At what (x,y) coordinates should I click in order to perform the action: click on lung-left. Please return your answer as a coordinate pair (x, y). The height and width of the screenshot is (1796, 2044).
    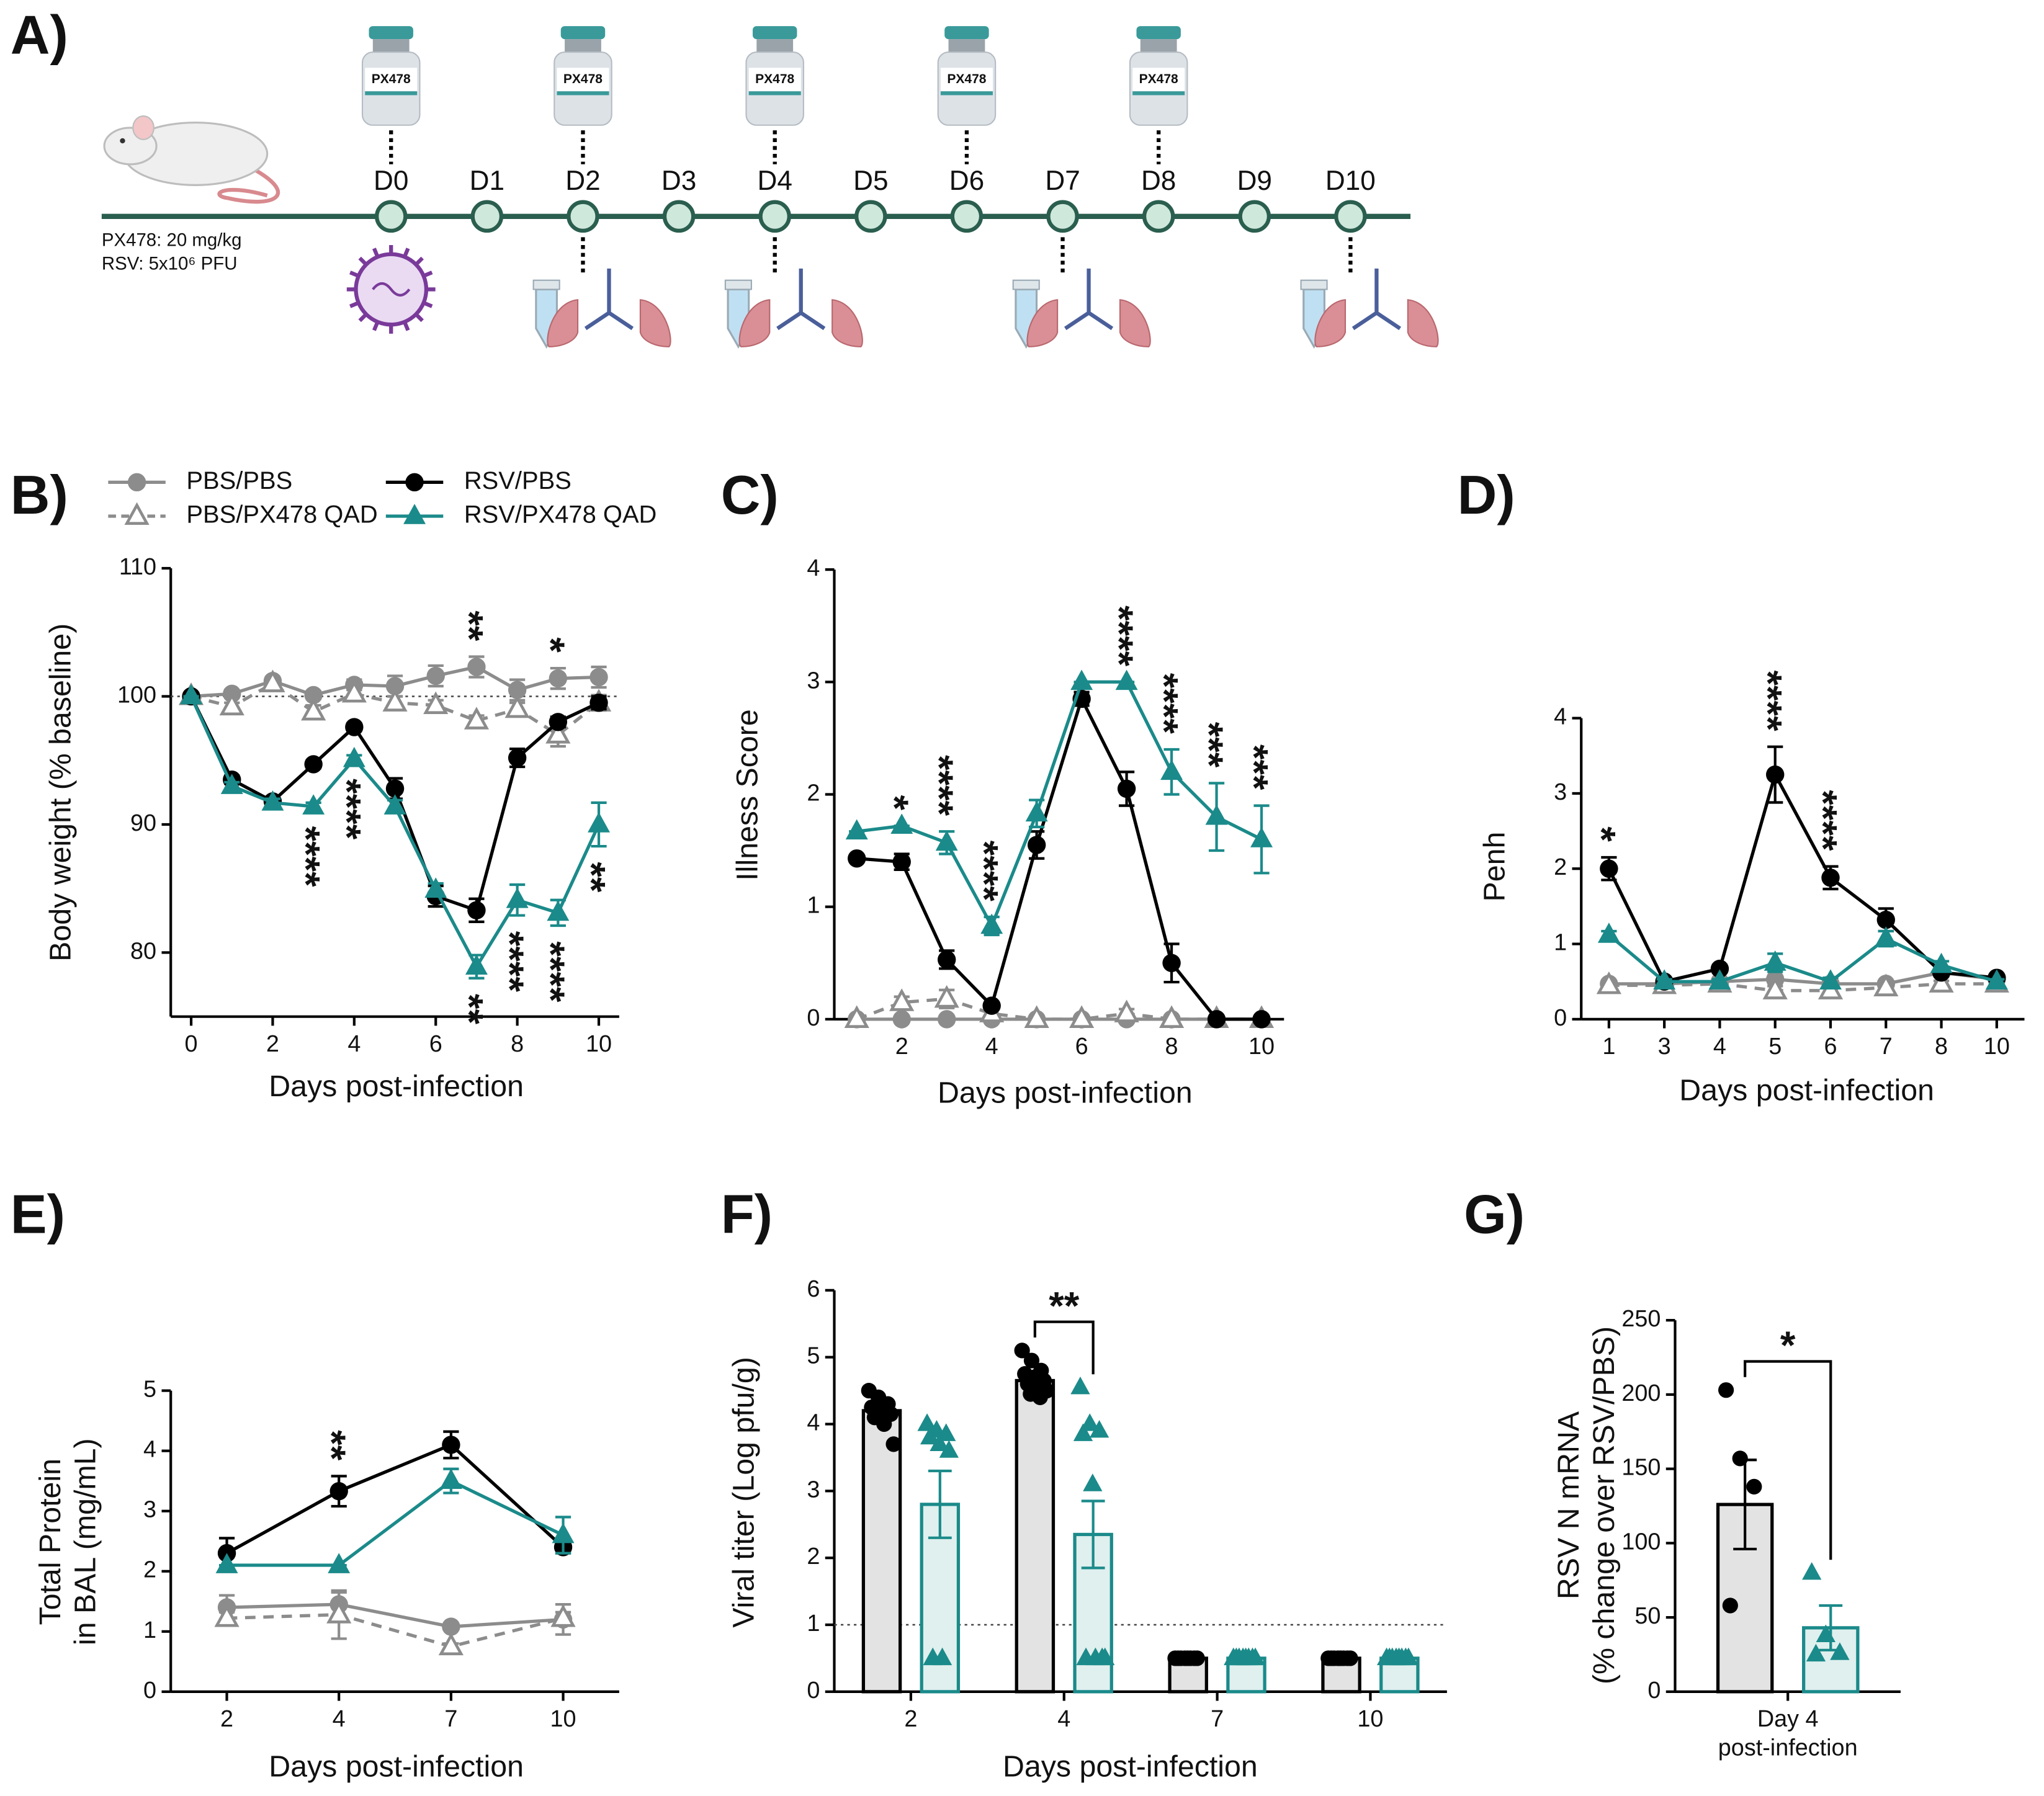
    Looking at the image, I should click on (1330, 323).